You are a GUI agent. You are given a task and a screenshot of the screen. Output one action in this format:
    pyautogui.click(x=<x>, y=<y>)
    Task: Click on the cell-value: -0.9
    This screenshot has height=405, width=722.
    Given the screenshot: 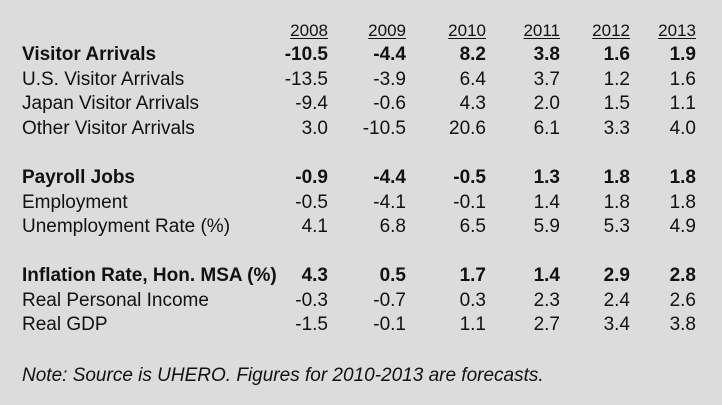 What is the action you would take?
    pyautogui.click(x=311, y=177)
    